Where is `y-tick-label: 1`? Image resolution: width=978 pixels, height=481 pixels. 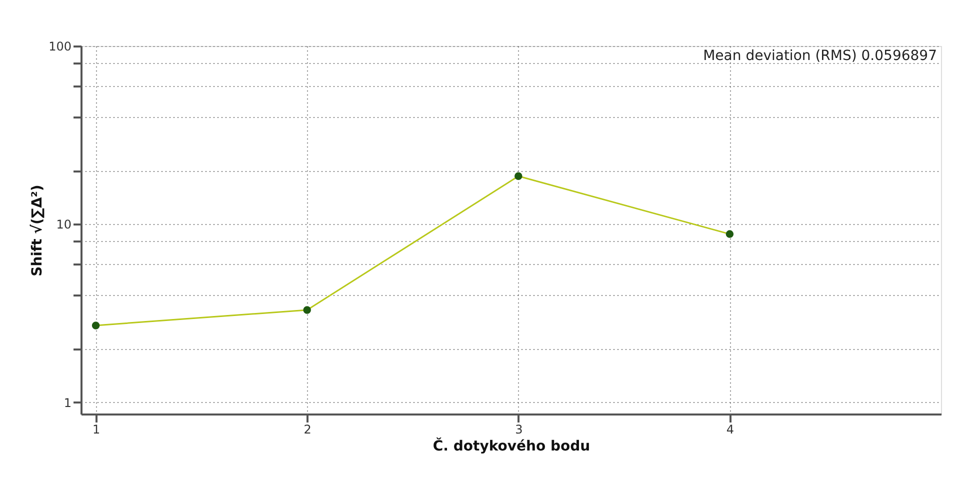
y-tick-label: 1 is located at coordinates (68, 403).